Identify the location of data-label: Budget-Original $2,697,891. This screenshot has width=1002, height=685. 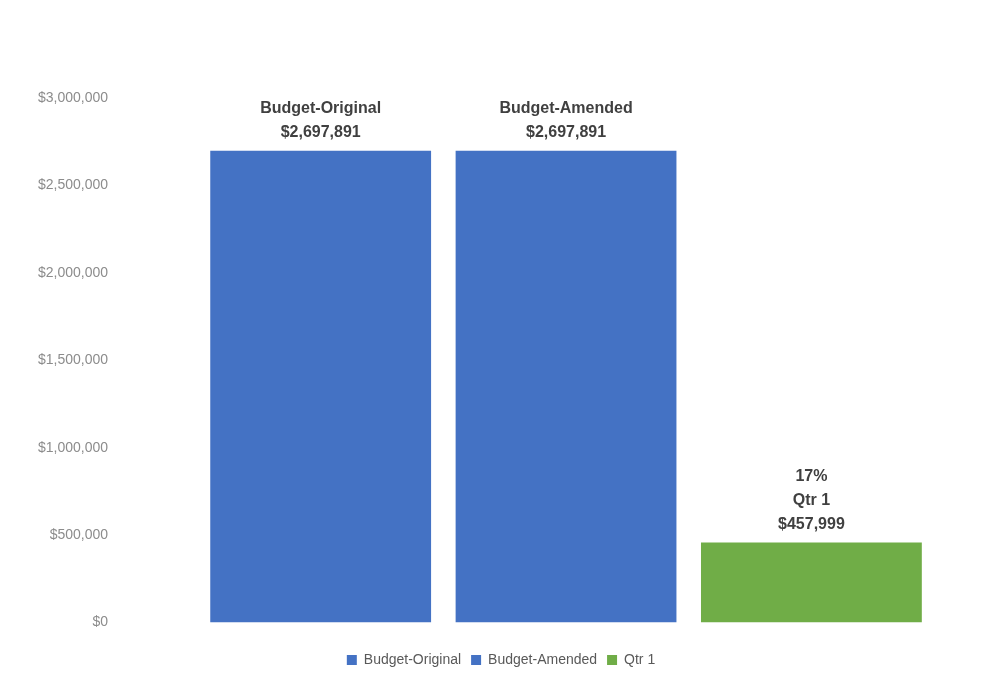
(321, 120).